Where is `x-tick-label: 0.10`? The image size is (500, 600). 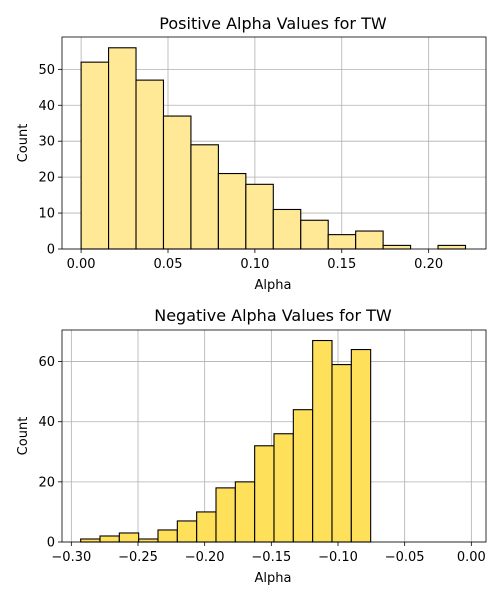
x-tick-label: 0.10 is located at coordinates (254, 264).